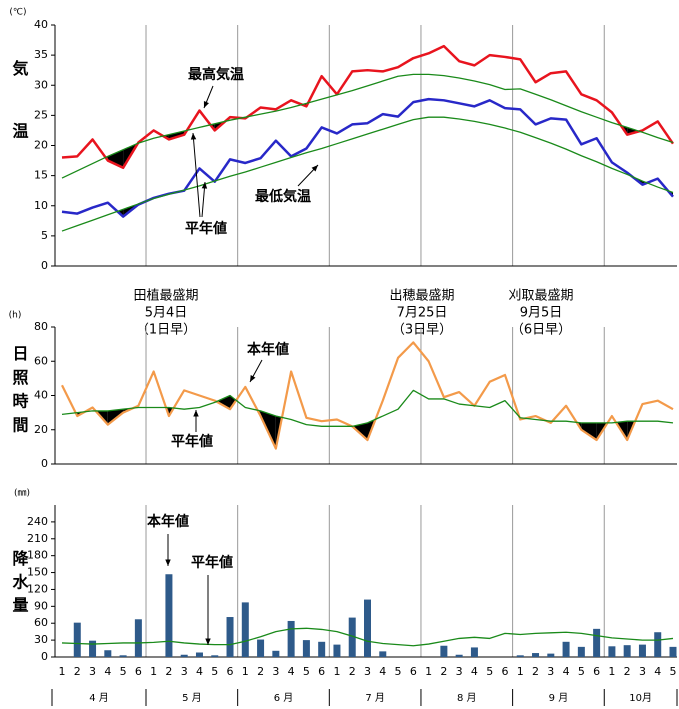  Describe the element at coordinates (467, 698) in the screenshot. I see `month-label: 8 月` at that location.